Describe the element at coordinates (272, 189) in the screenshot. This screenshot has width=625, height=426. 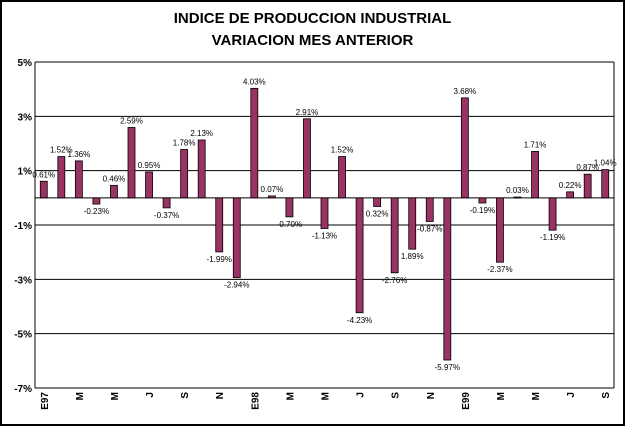
I see `data-label: 0.07%` at that location.